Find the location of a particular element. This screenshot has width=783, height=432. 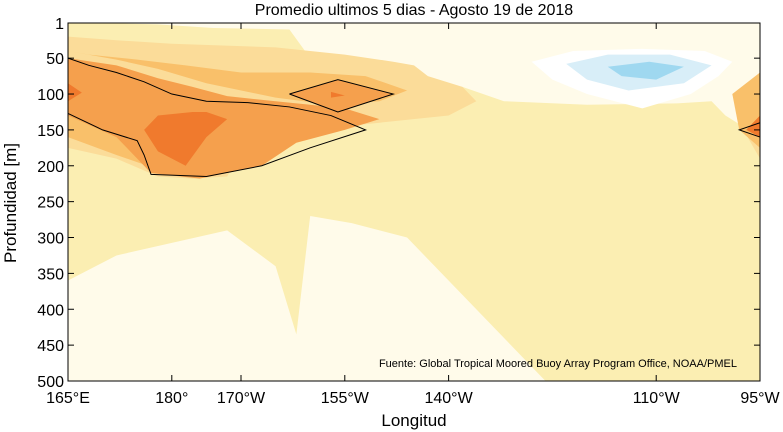

x-tick-label: 140°W is located at coordinates (448, 398).